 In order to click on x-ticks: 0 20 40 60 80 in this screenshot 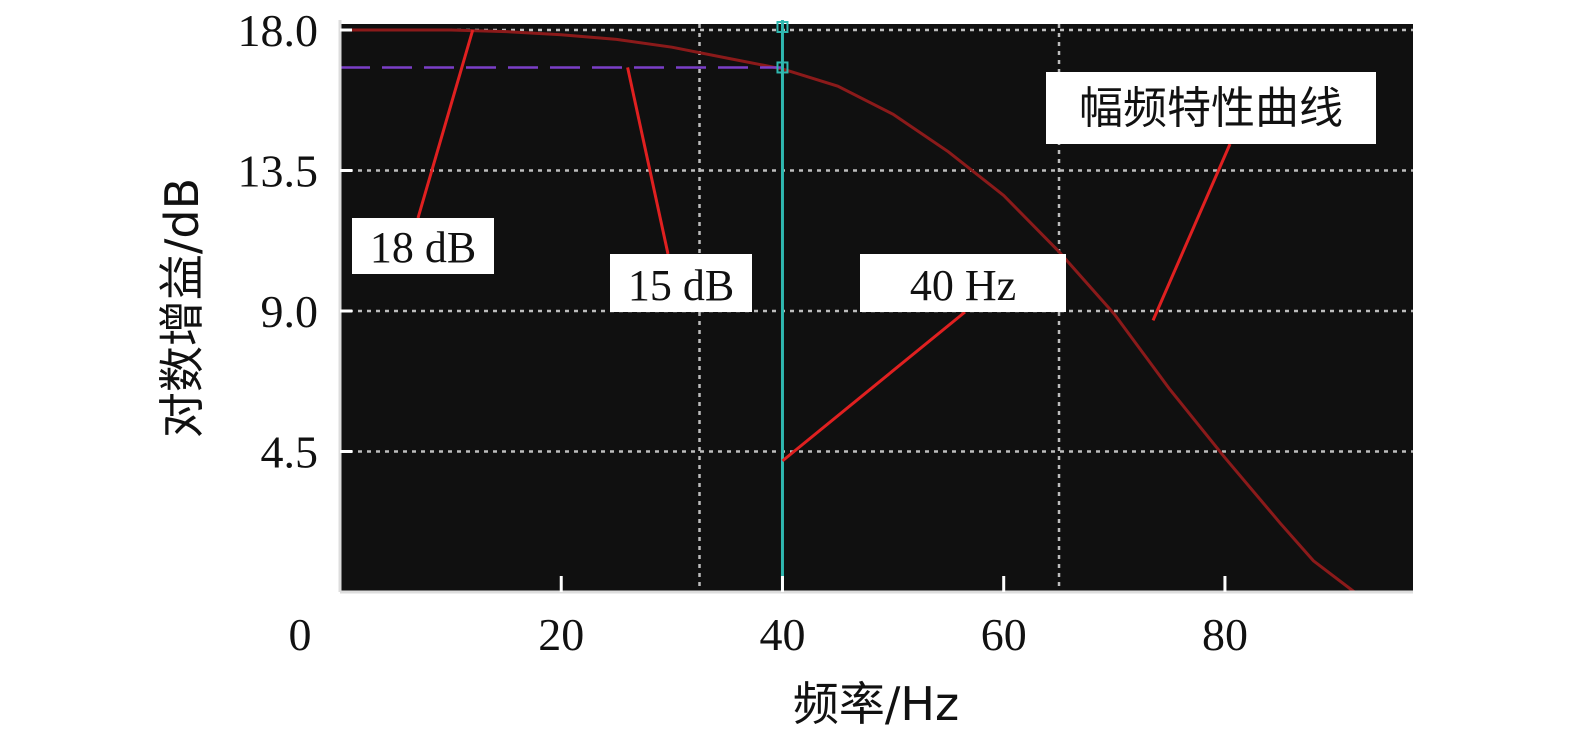, I will do `click(768, 618)`.